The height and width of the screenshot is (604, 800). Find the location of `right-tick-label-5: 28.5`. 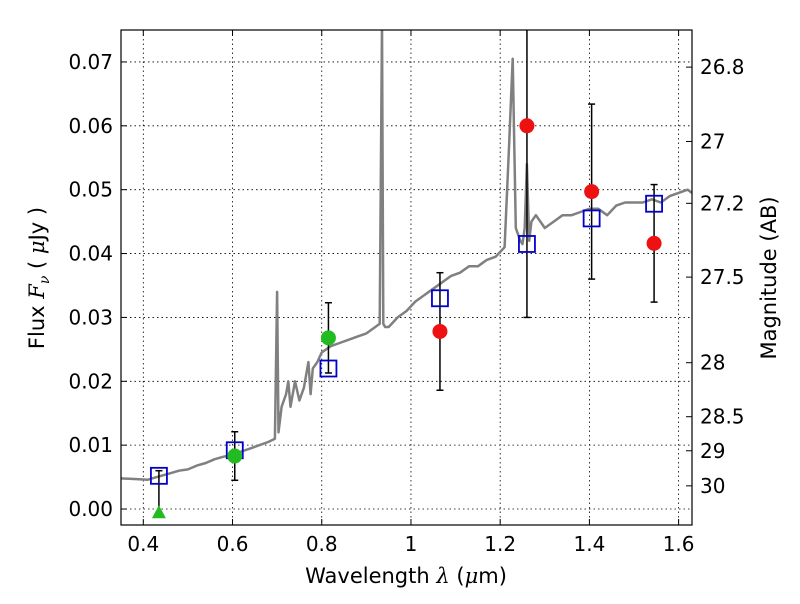

right-tick-label-5: 28.5 is located at coordinates (722, 417).